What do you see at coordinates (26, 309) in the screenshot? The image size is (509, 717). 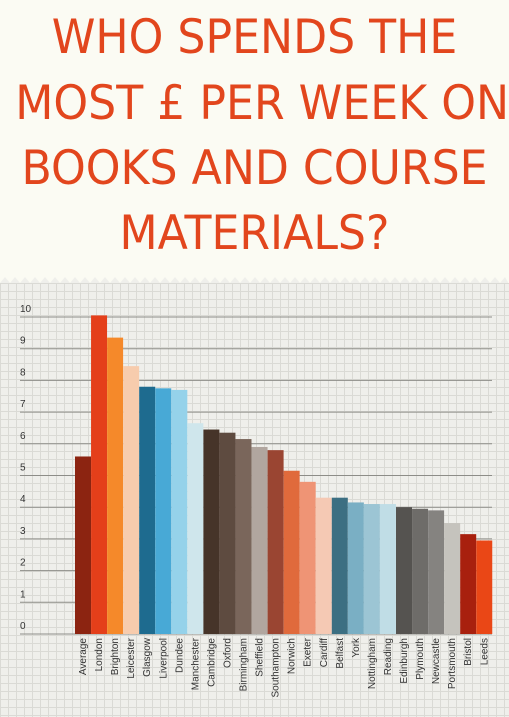 I see `y-tick-label: 10` at bounding box center [26, 309].